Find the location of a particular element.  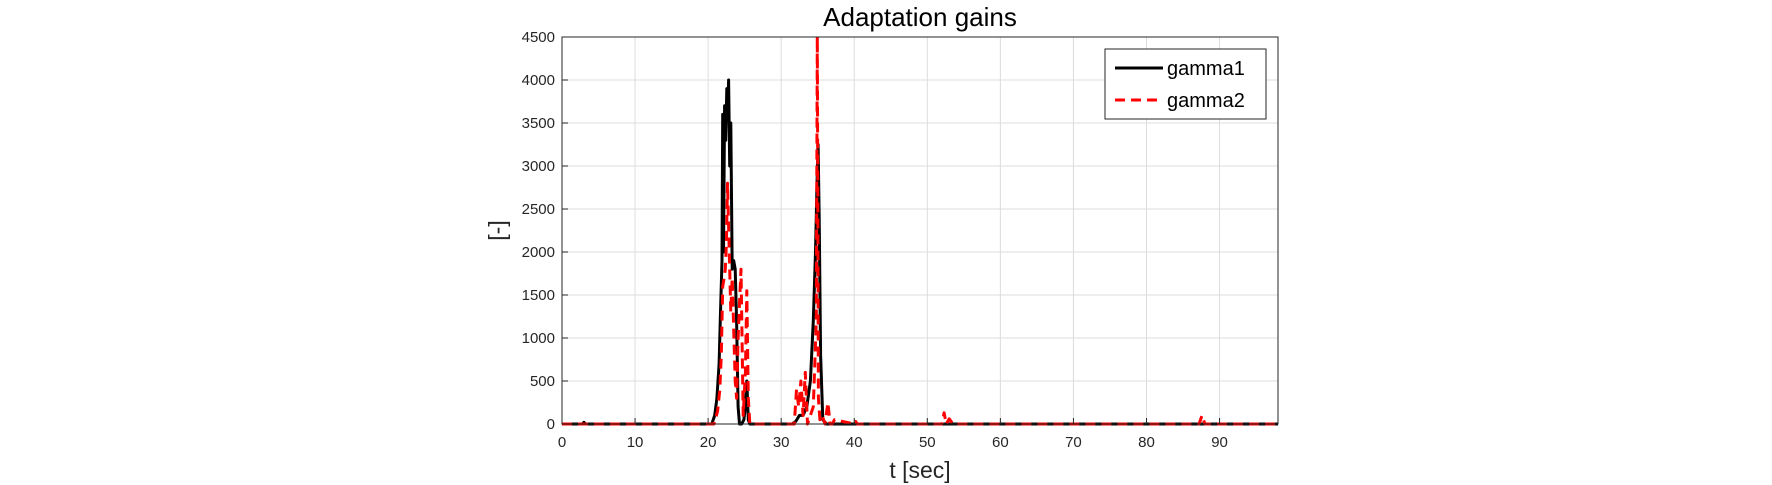

y-tick-label: 1500 is located at coordinates (538, 295).